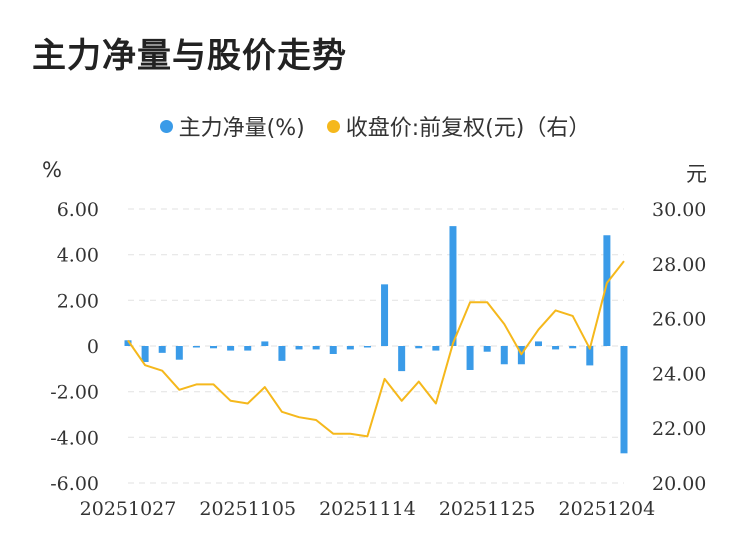  What do you see at coordinates (607, 509) in the screenshot?
I see `x-tick-label: 20251204` at bounding box center [607, 509].